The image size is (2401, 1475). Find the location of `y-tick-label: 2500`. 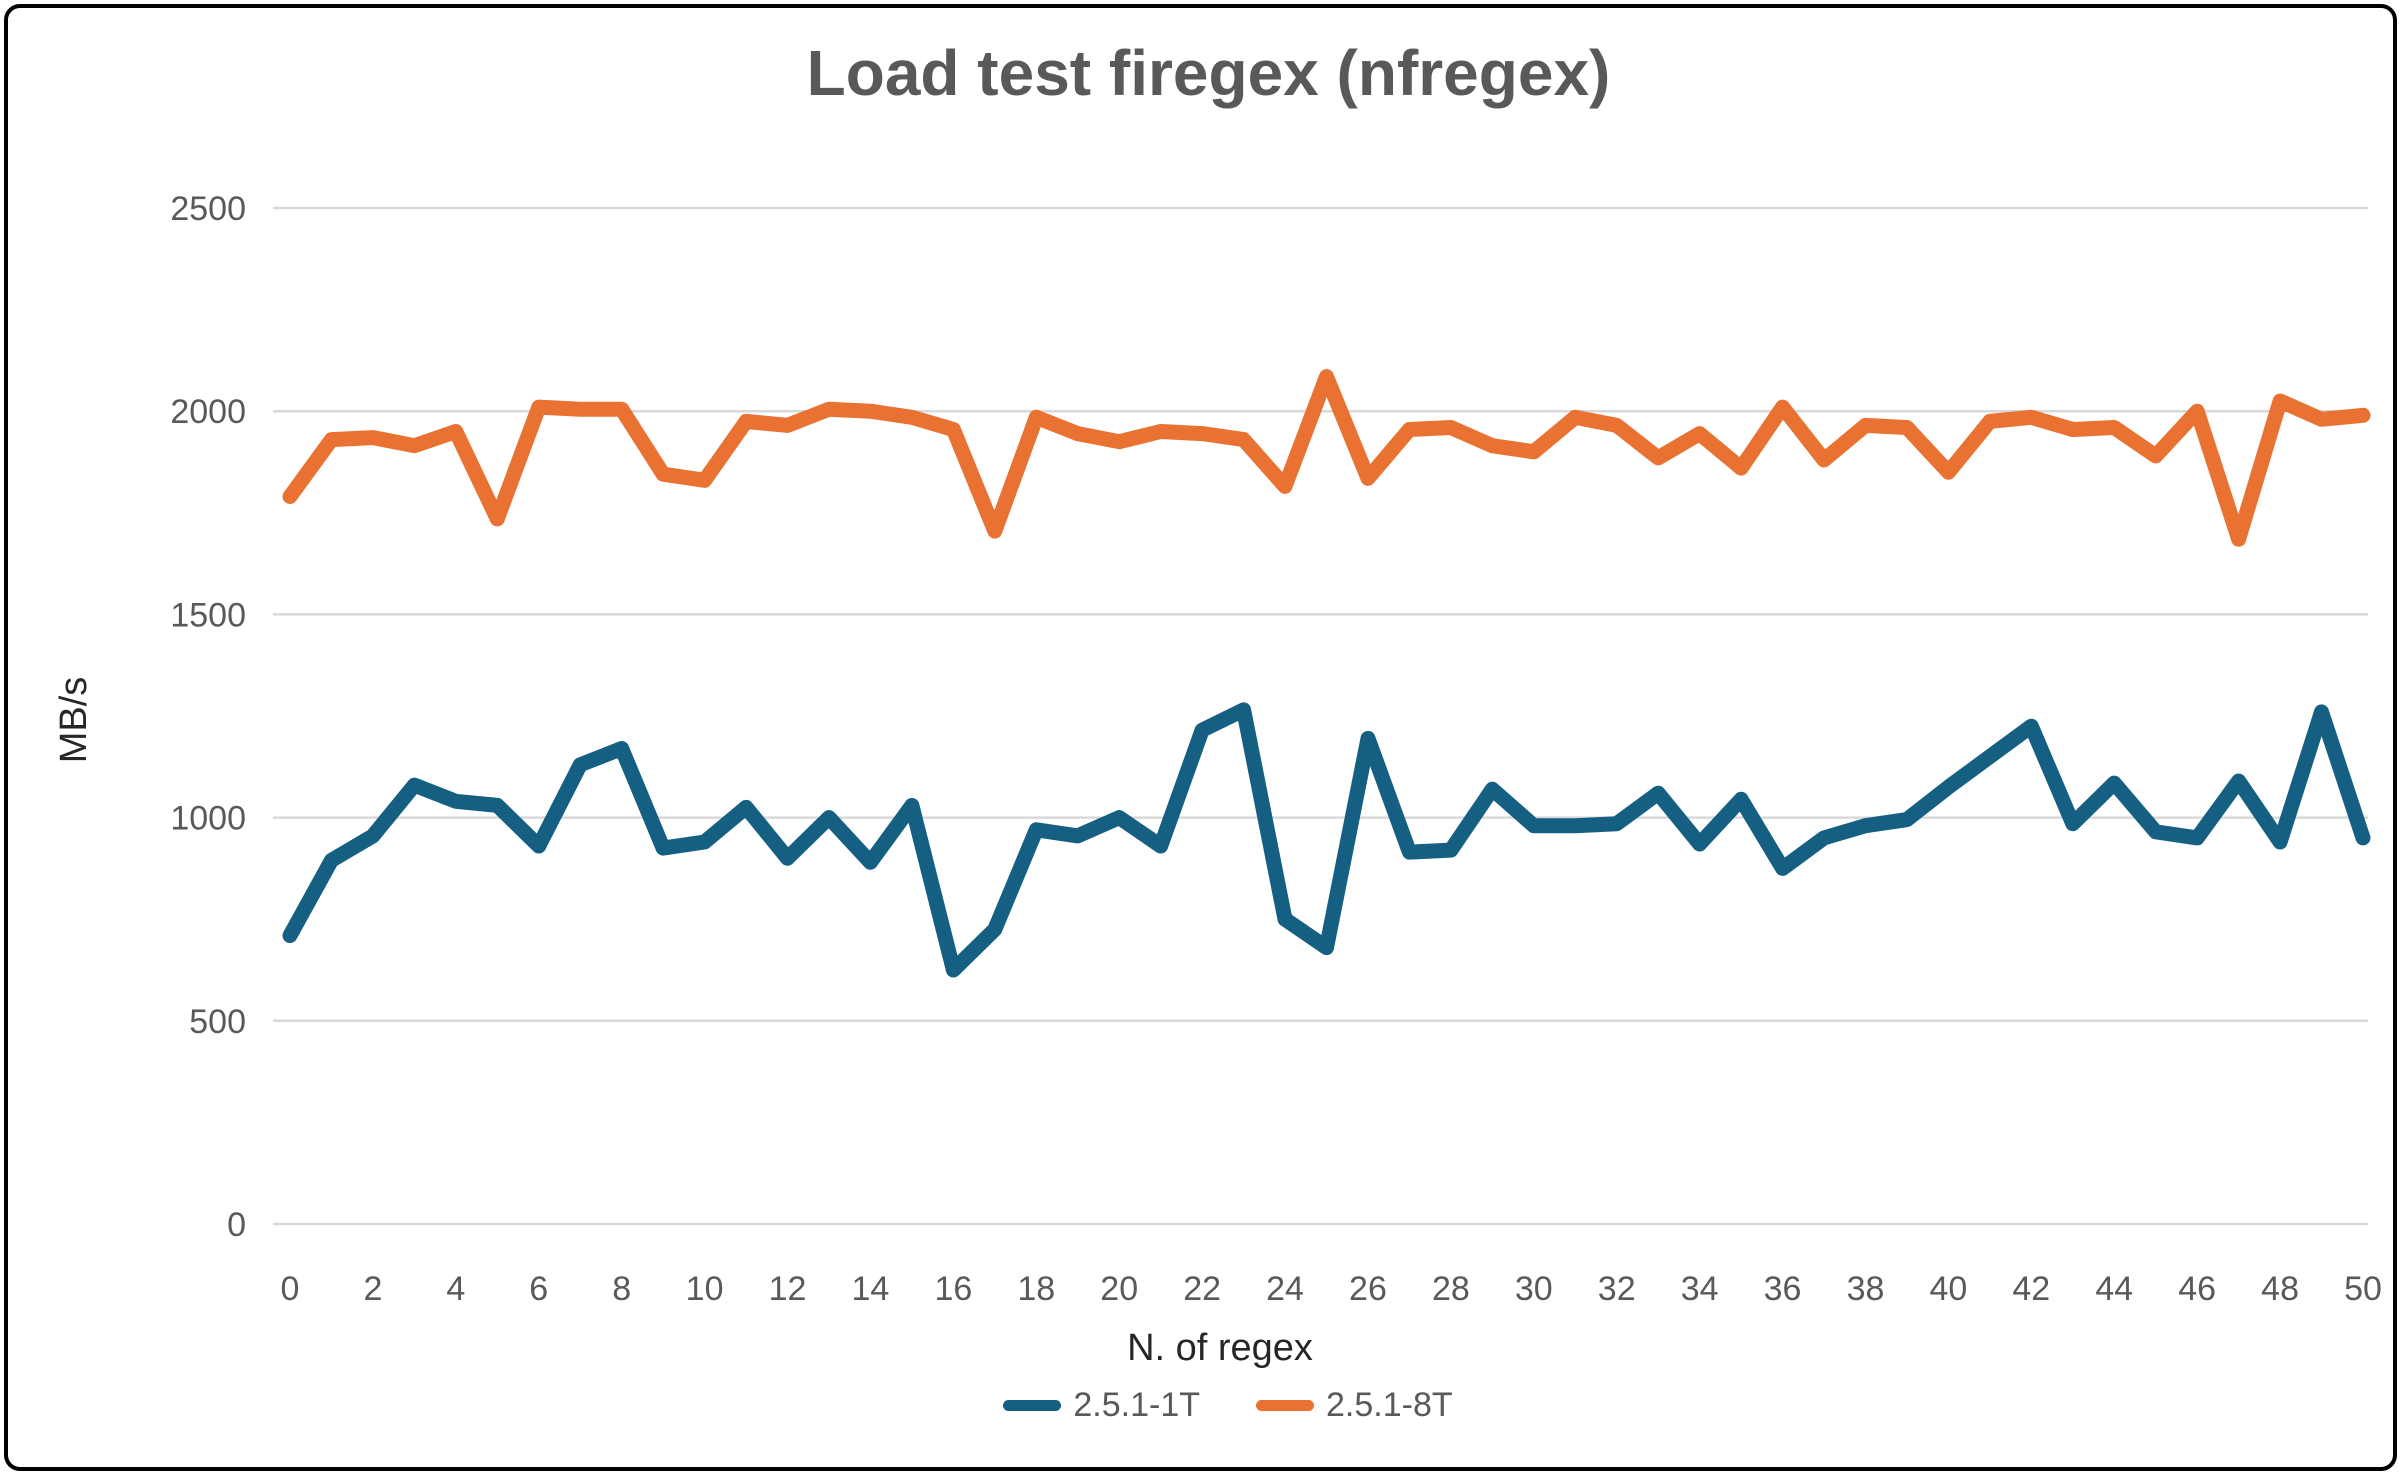

y-tick-label: 2500 is located at coordinates (208, 209).